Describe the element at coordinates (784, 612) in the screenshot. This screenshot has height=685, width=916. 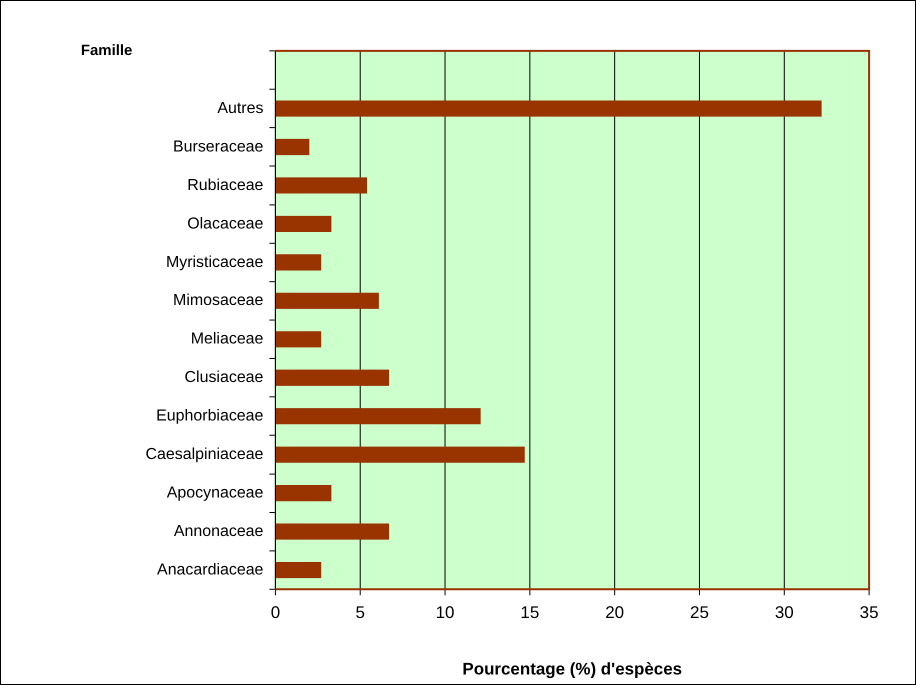
I see `x-tick-label: 30` at that location.